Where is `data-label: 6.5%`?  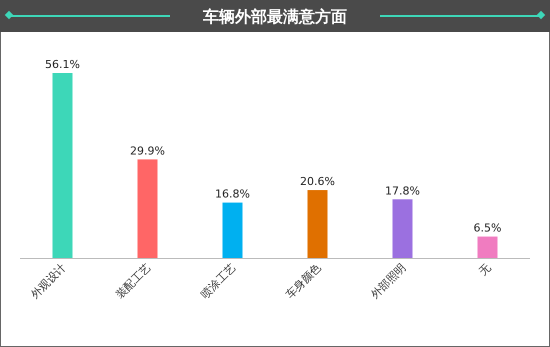
data-label: 6.5% is located at coordinates (488, 228).